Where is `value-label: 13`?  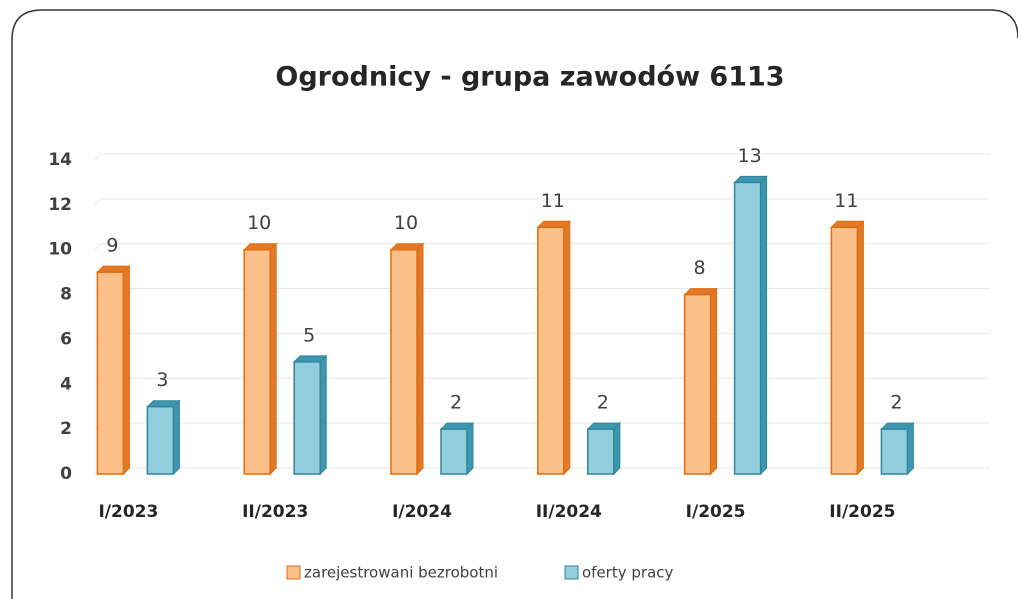 value-label: 13 is located at coordinates (750, 156).